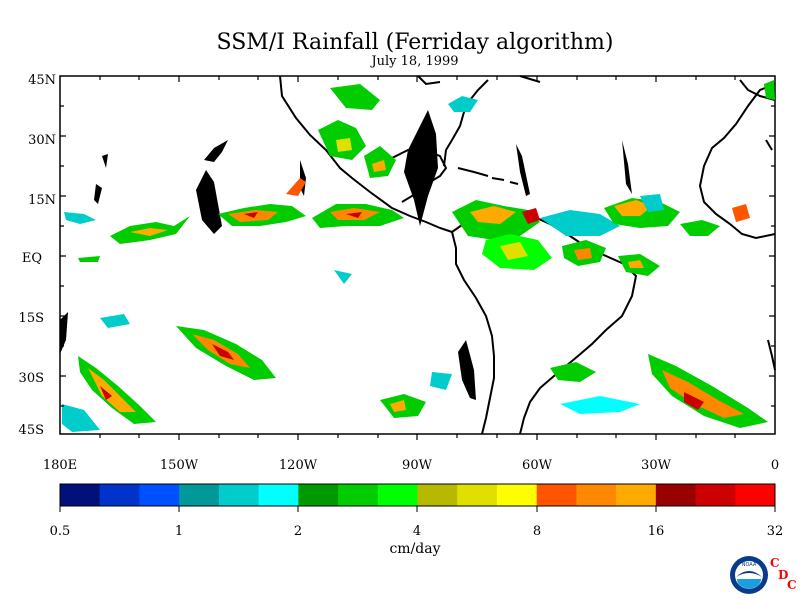  What do you see at coordinates (32, 258) in the screenshot?
I see `lat-label-eq: EQ` at bounding box center [32, 258].